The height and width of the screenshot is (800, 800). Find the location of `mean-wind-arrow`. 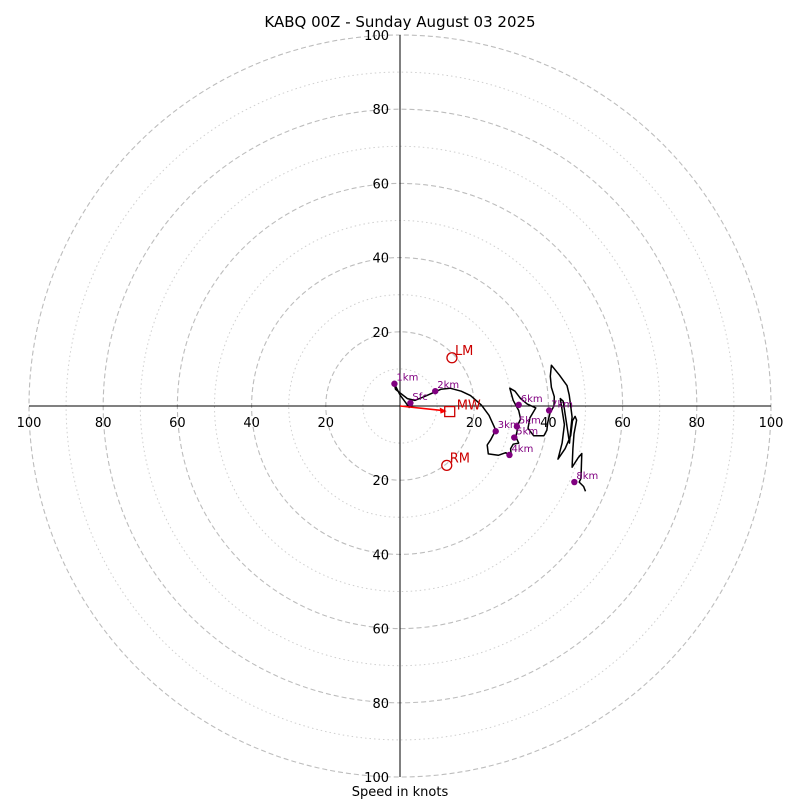

mean-wind-arrow is located at coordinates (420, 408).